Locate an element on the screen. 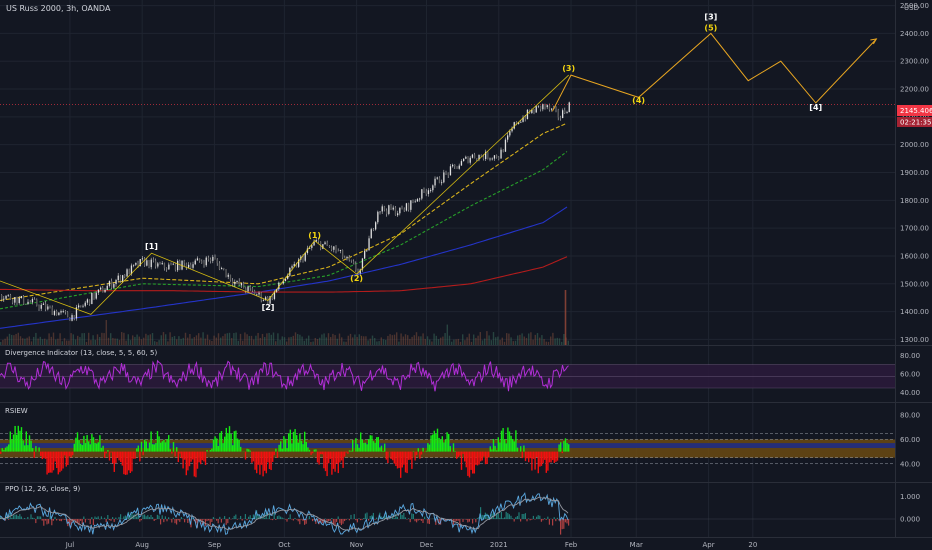 The height and width of the screenshot is (550, 932). time-axis: Jul Aug Sep Oct Nov Dec 2021 Feb Mar Apr 20 is located at coordinates (411, 545).